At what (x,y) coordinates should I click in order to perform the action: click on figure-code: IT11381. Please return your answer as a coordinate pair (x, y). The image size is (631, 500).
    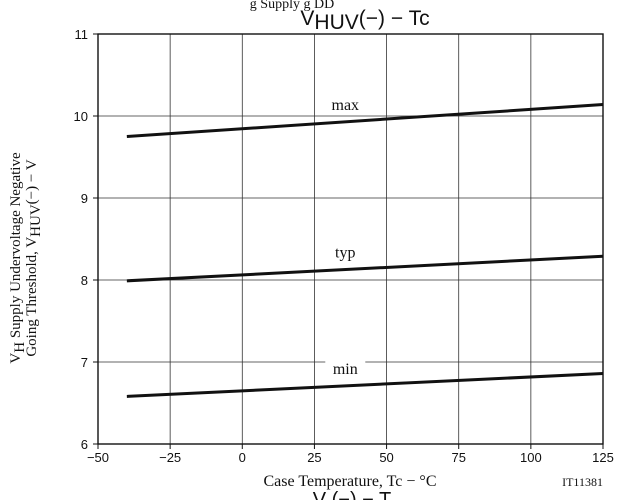
    Looking at the image, I should click on (582, 482).